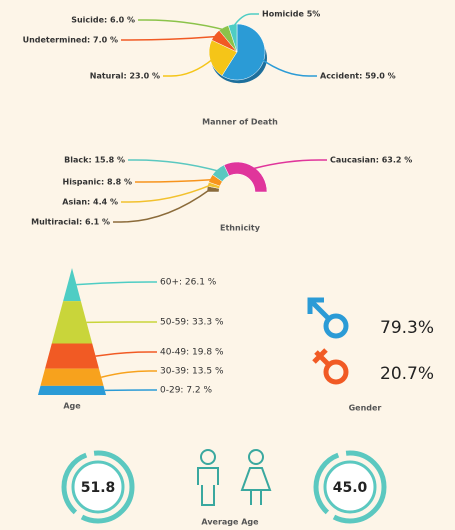 Image resolution: width=455 pixels, height=530 pixels. Describe the element at coordinates (186, 391) in the screenshot. I see `value-label: 0-29: 7.2 %` at that location.